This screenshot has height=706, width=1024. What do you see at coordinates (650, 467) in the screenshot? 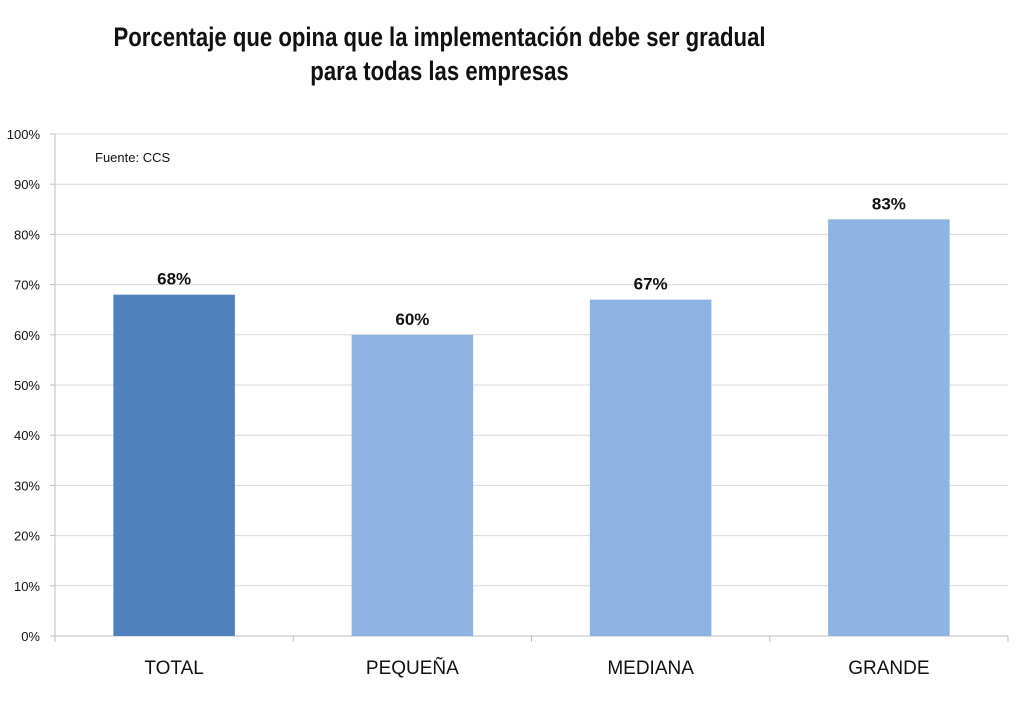
I see `bar-mediana` at bounding box center [650, 467].